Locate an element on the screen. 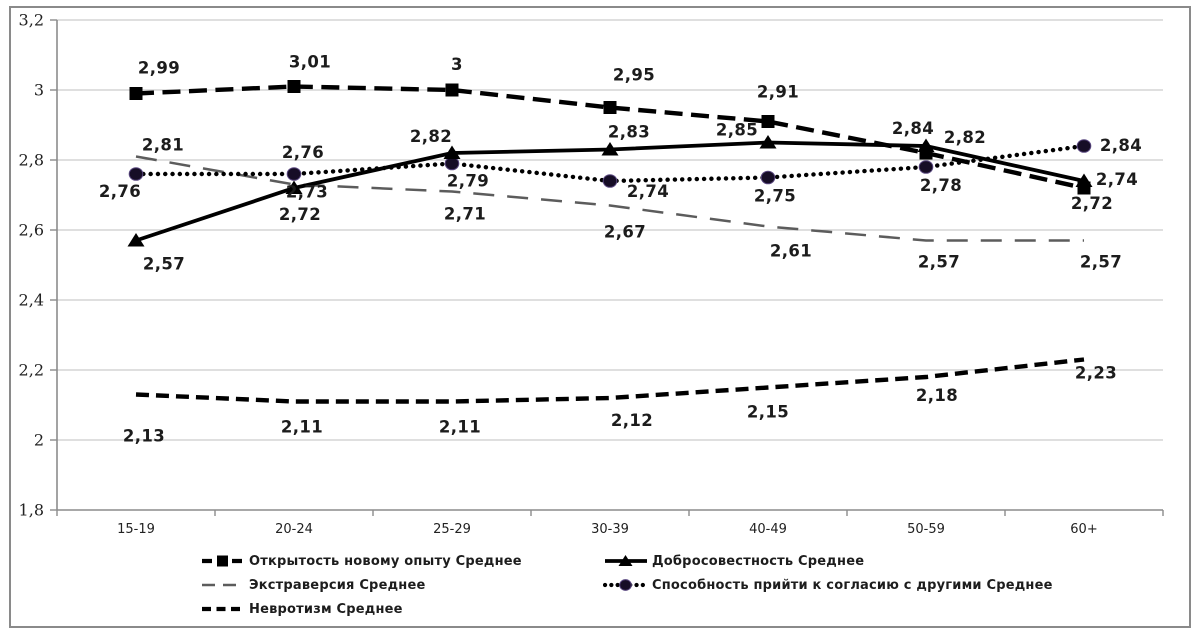 The image size is (1200, 636). data-label-agreeableness-60+: 2,84 is located at coordinates (1121, 145).